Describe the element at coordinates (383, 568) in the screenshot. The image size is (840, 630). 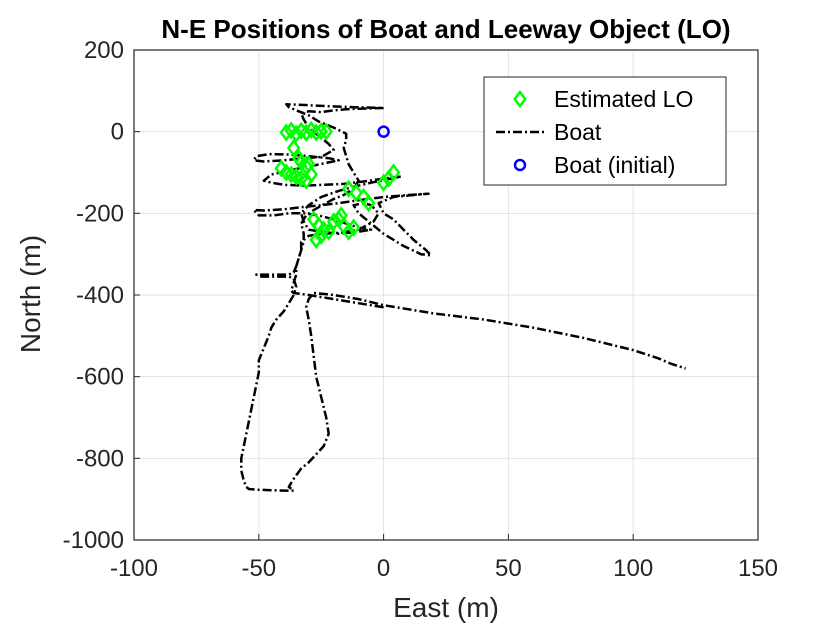
I see `x-tick-label: 0` at that location.